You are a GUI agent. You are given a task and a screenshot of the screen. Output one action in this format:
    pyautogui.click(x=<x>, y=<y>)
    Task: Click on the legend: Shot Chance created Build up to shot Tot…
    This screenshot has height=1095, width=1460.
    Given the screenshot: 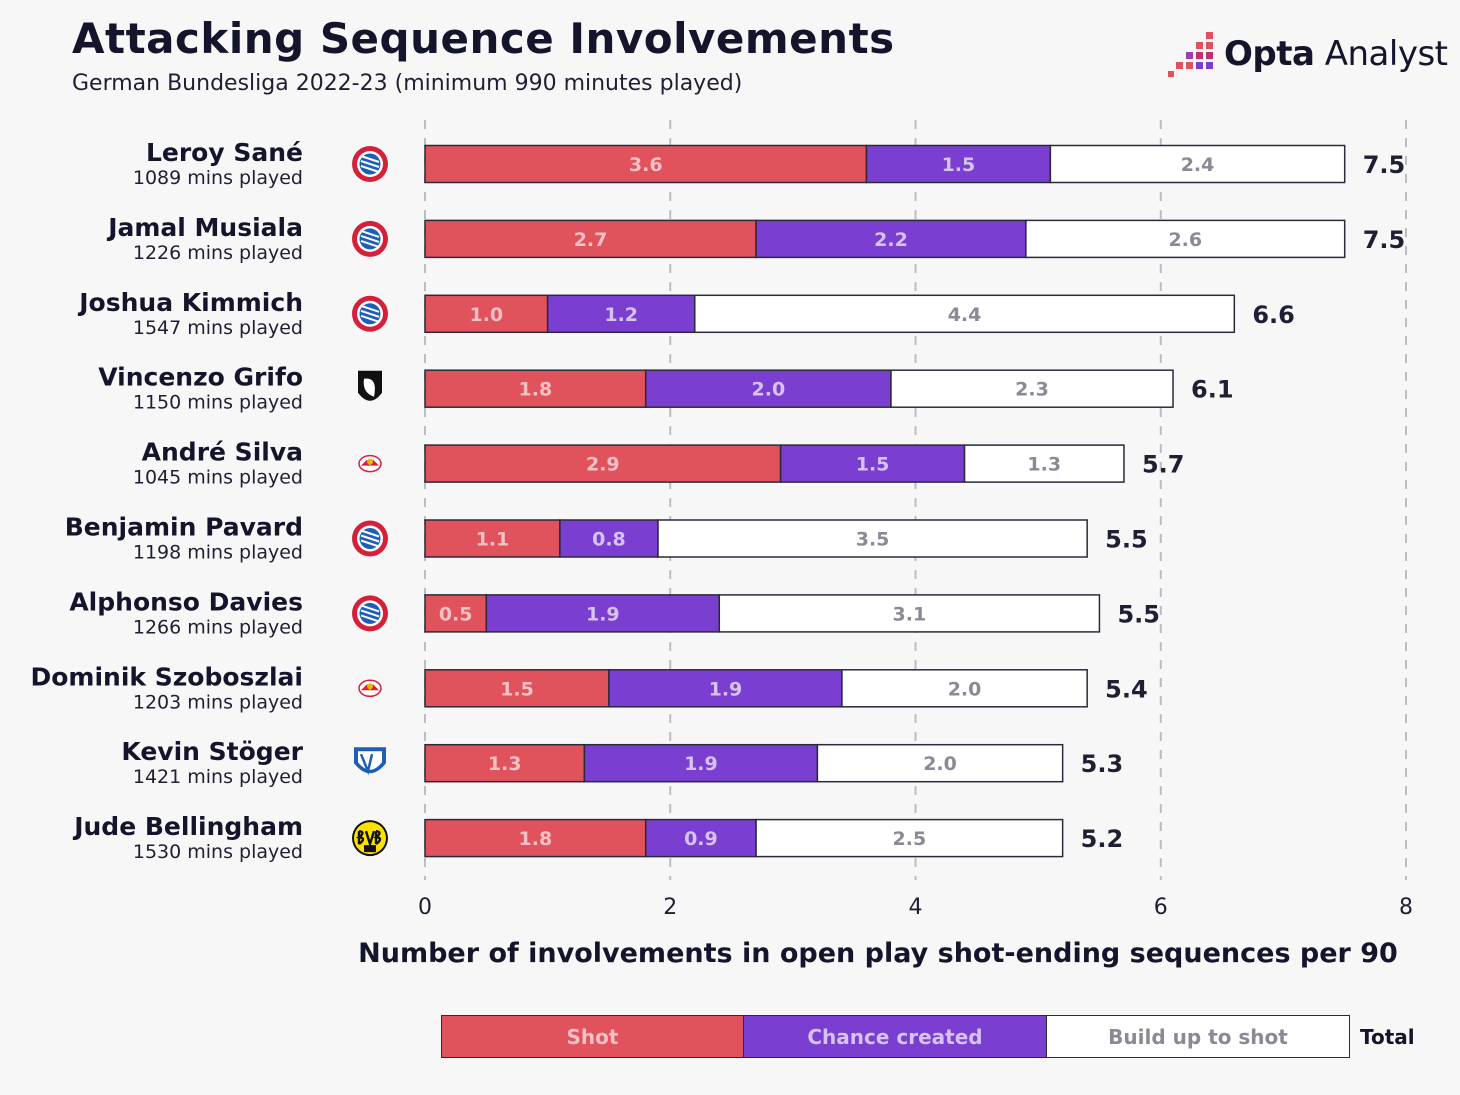 What is the action you would take?
    pyautogui.click(x=928, y=1036)
    